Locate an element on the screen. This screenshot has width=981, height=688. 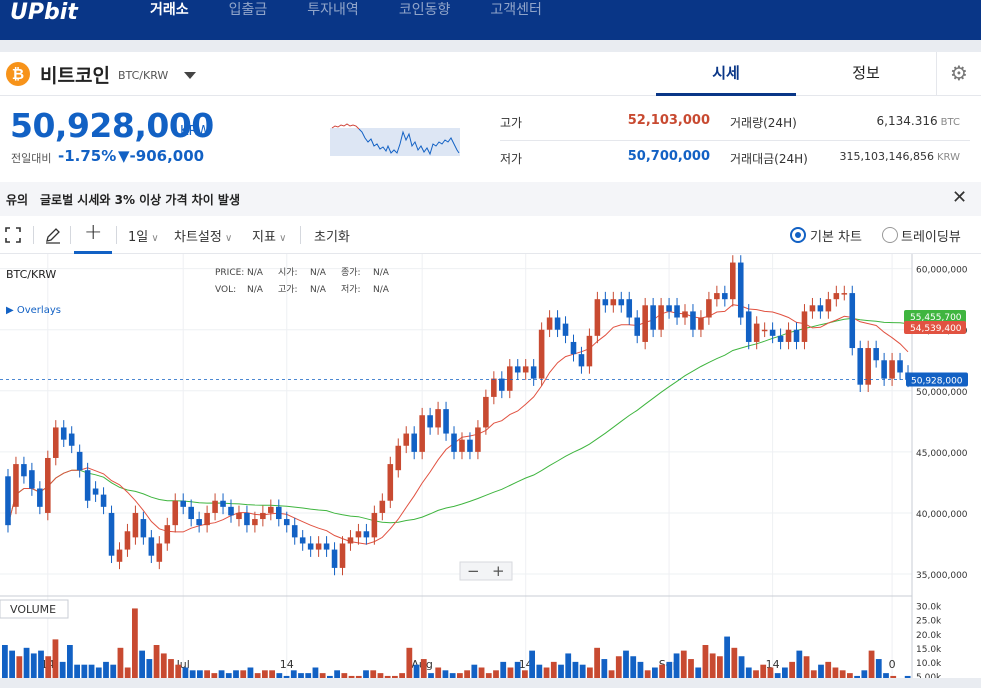
nav-investments: 투자내역 is located at coordinates (333, 10).